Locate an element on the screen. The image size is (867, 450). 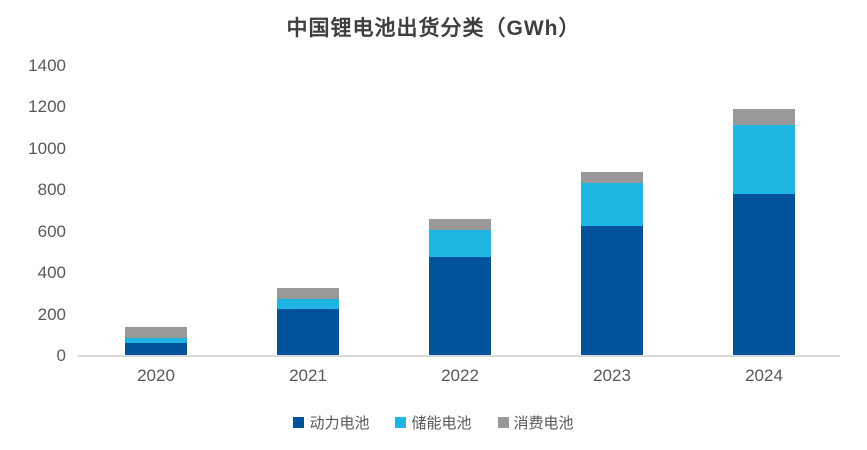
bar-group-2021 is located at coordinates (308, 211).